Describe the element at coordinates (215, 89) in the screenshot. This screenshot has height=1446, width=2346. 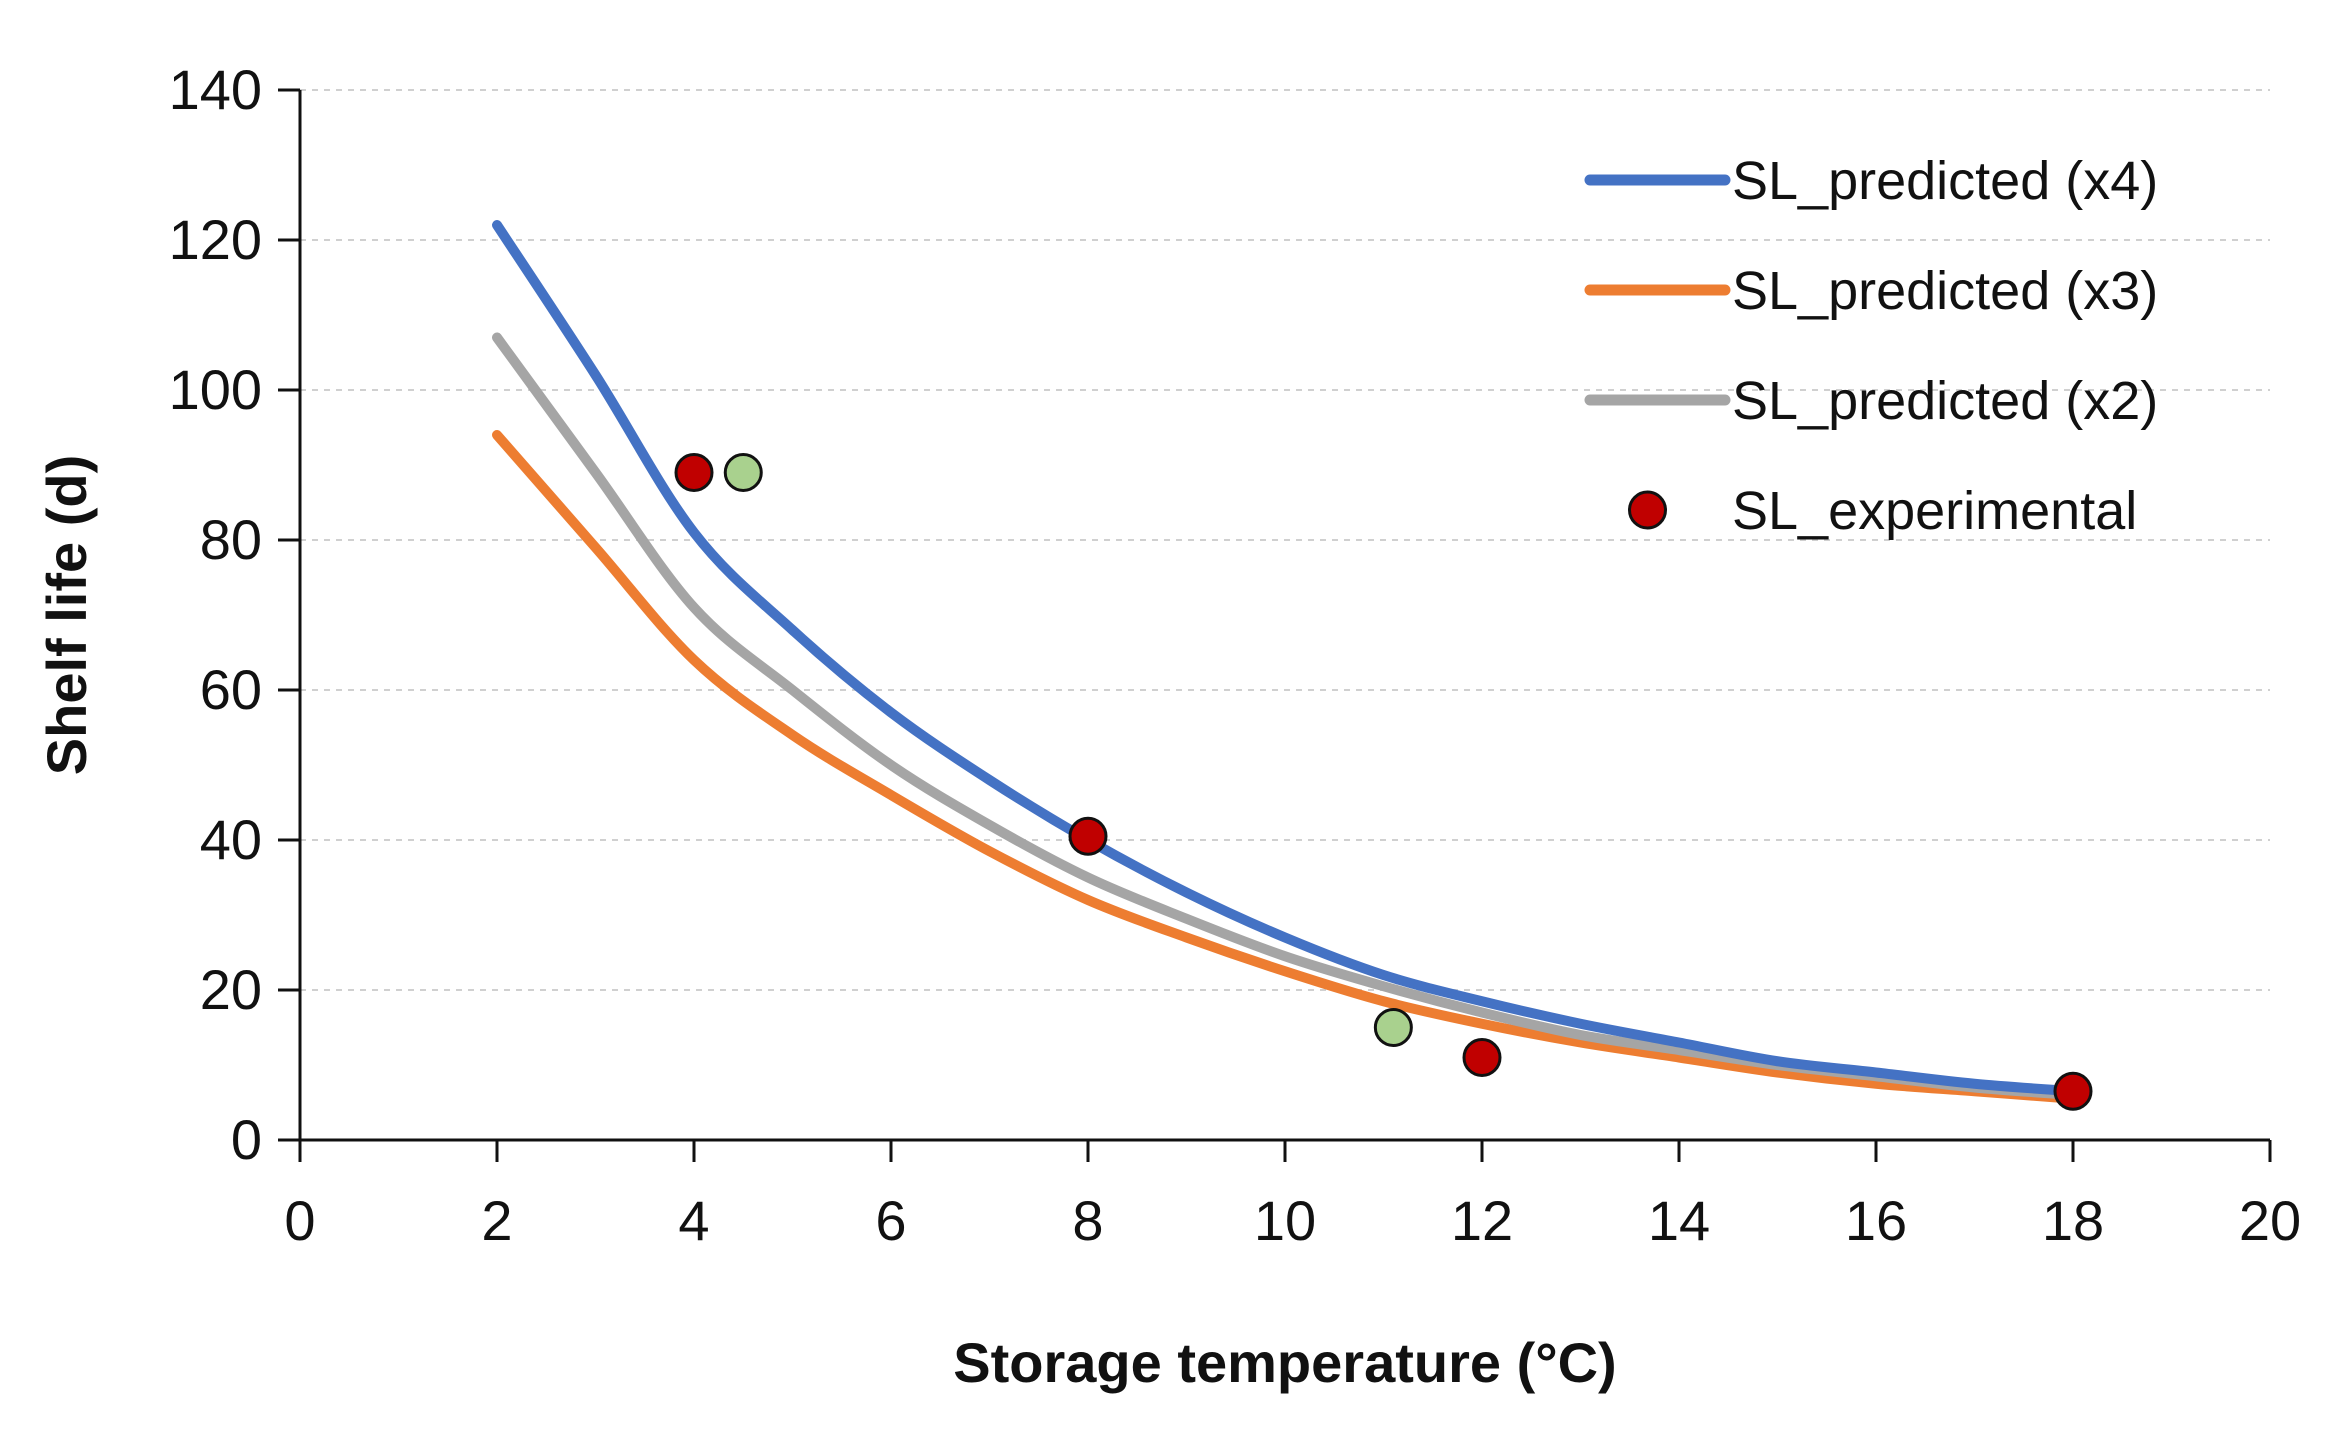
I see `y-tick-label-140: 140` at that location.